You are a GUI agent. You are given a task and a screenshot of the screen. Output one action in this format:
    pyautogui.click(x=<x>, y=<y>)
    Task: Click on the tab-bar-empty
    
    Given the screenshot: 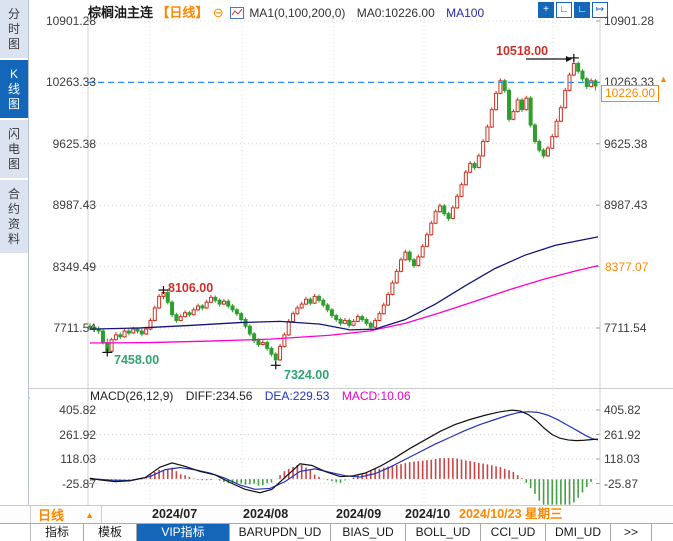 What is the action you would take?
    pyautogui.click(x=662, y=532)
    